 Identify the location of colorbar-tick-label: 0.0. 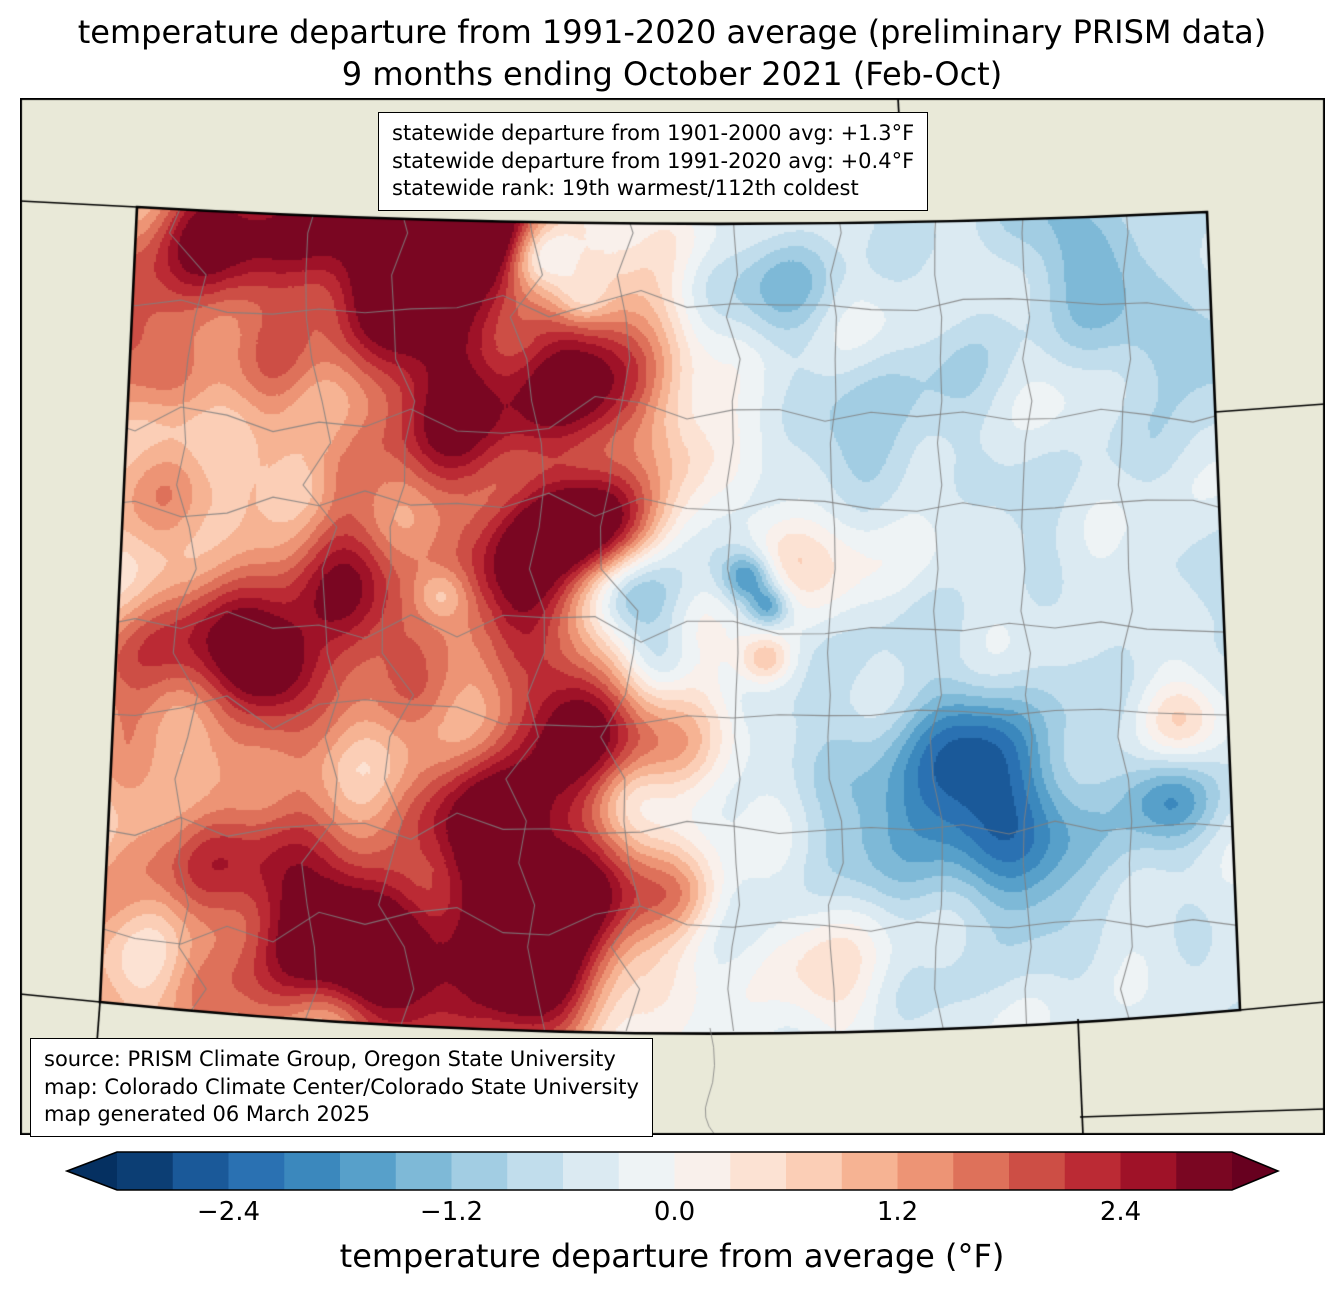
(674, 1212).